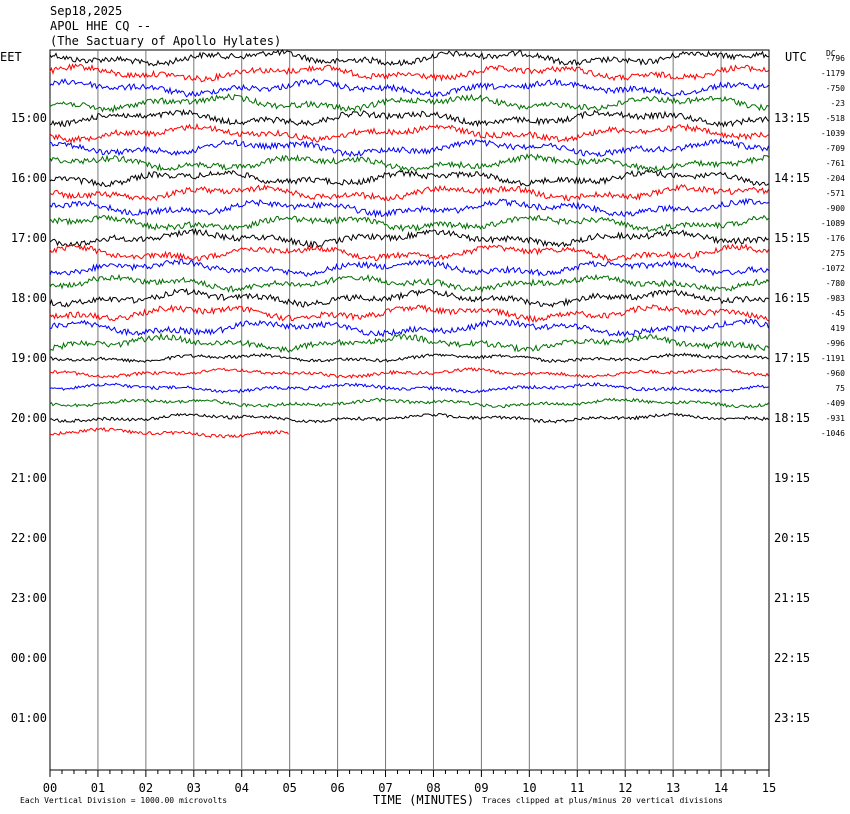  I want to click on station-title: APOL HHE CQ --, so click(101, 26).